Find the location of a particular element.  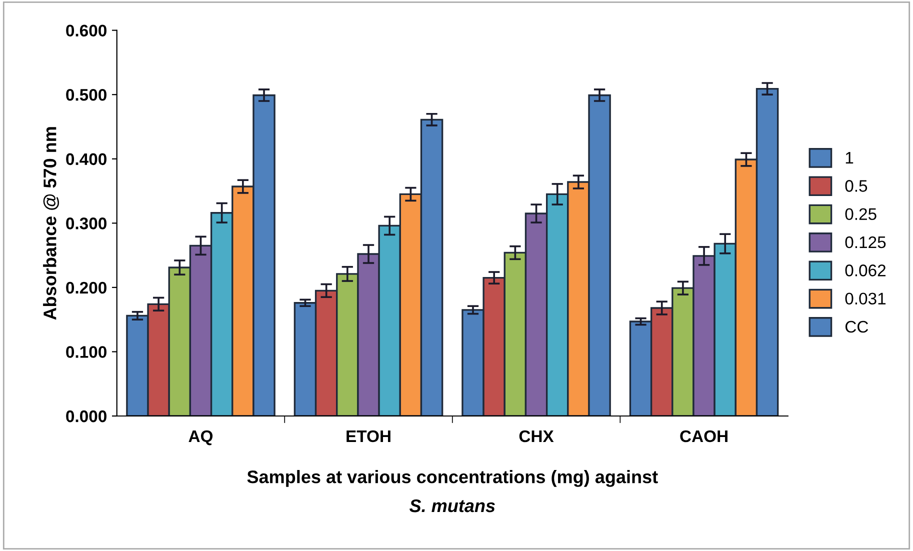

legend-label: 0.25 is located at coordinates (860, 214).